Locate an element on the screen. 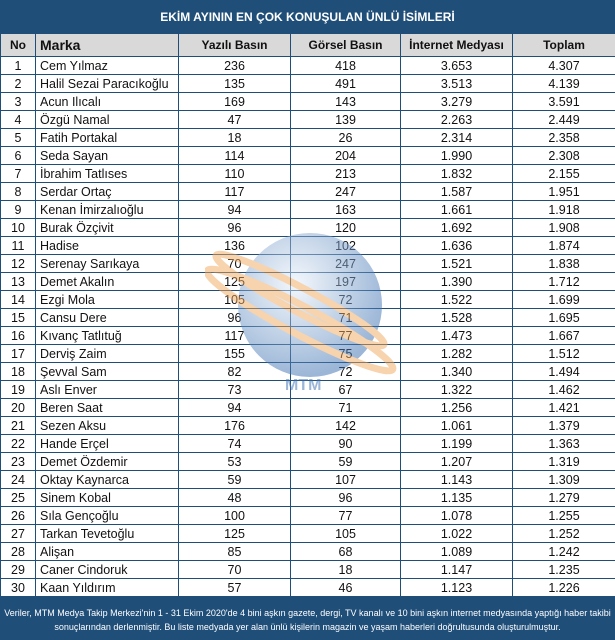 This screenshot has width=615, height=640. cell-gorsel-basin: 68 is located at coordinates (345, 551).